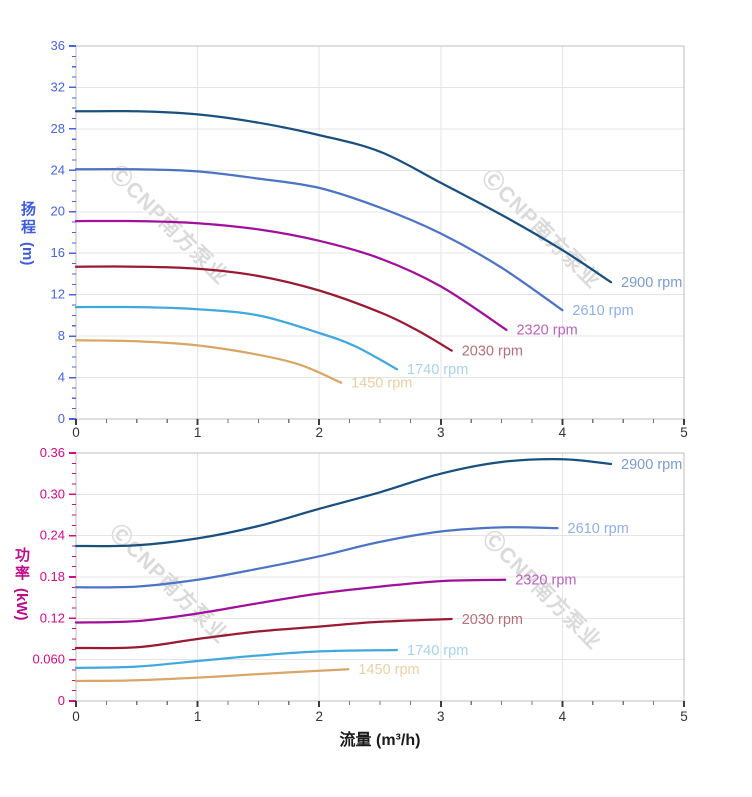 Image resolution: width=752 pixels, height=797 pixels. What do you see at coordinates (58, 169) in the screenshot?
I see `y-tick-label: 24` at bounding box center [58, 169].